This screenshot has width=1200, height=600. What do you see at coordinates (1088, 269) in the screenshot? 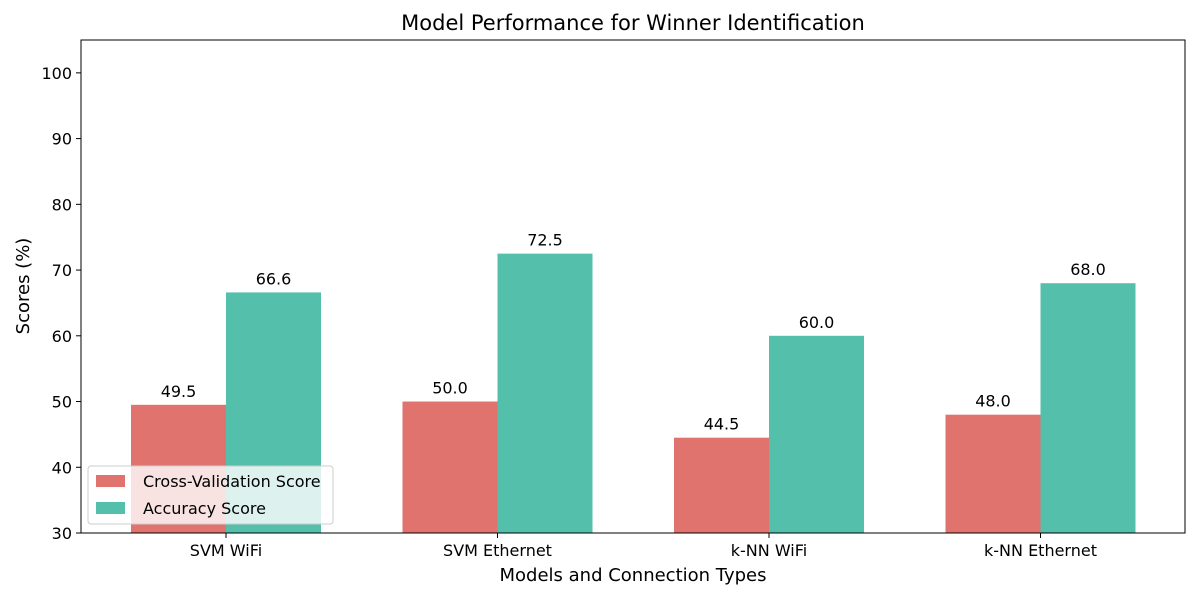
I see `data-label: 68.0` at bounding box center [1088, 269].